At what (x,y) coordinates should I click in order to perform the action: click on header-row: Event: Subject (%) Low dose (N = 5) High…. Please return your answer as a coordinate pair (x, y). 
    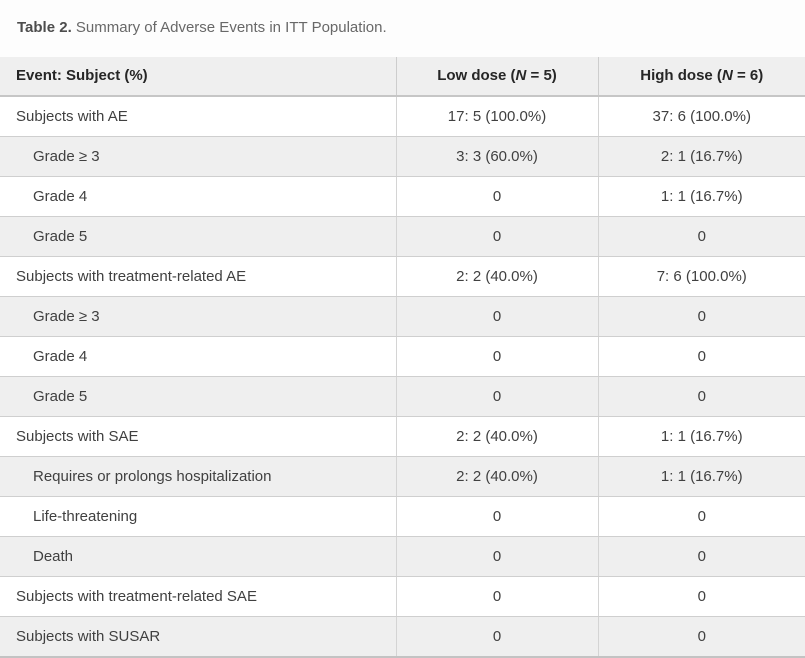
    Looking at the image, I should click on (402, 77).